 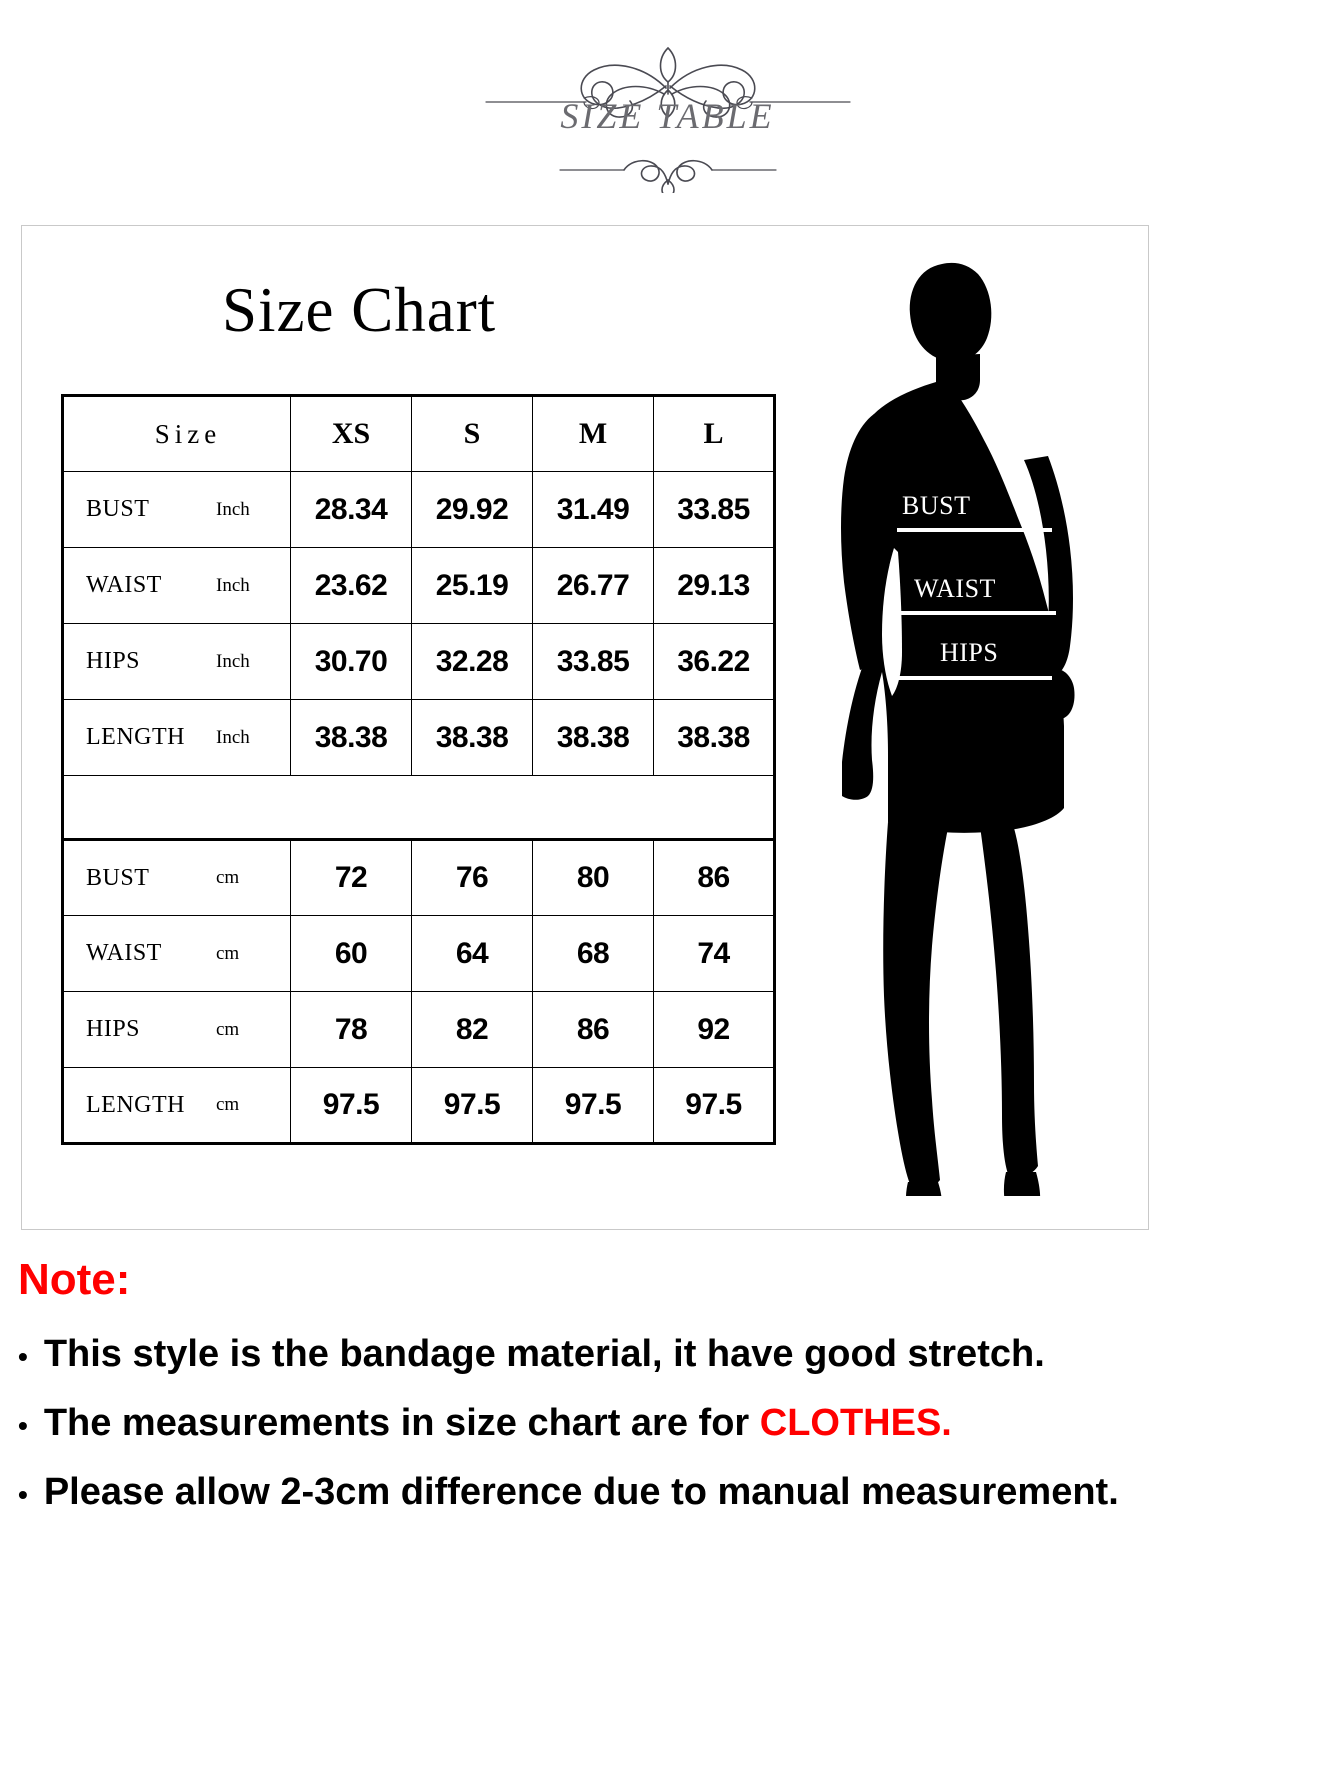 What do you see at coordinates (472, 433) in the screenshot?
I see `header-cell-s: S` at bounding box center [472, 433].